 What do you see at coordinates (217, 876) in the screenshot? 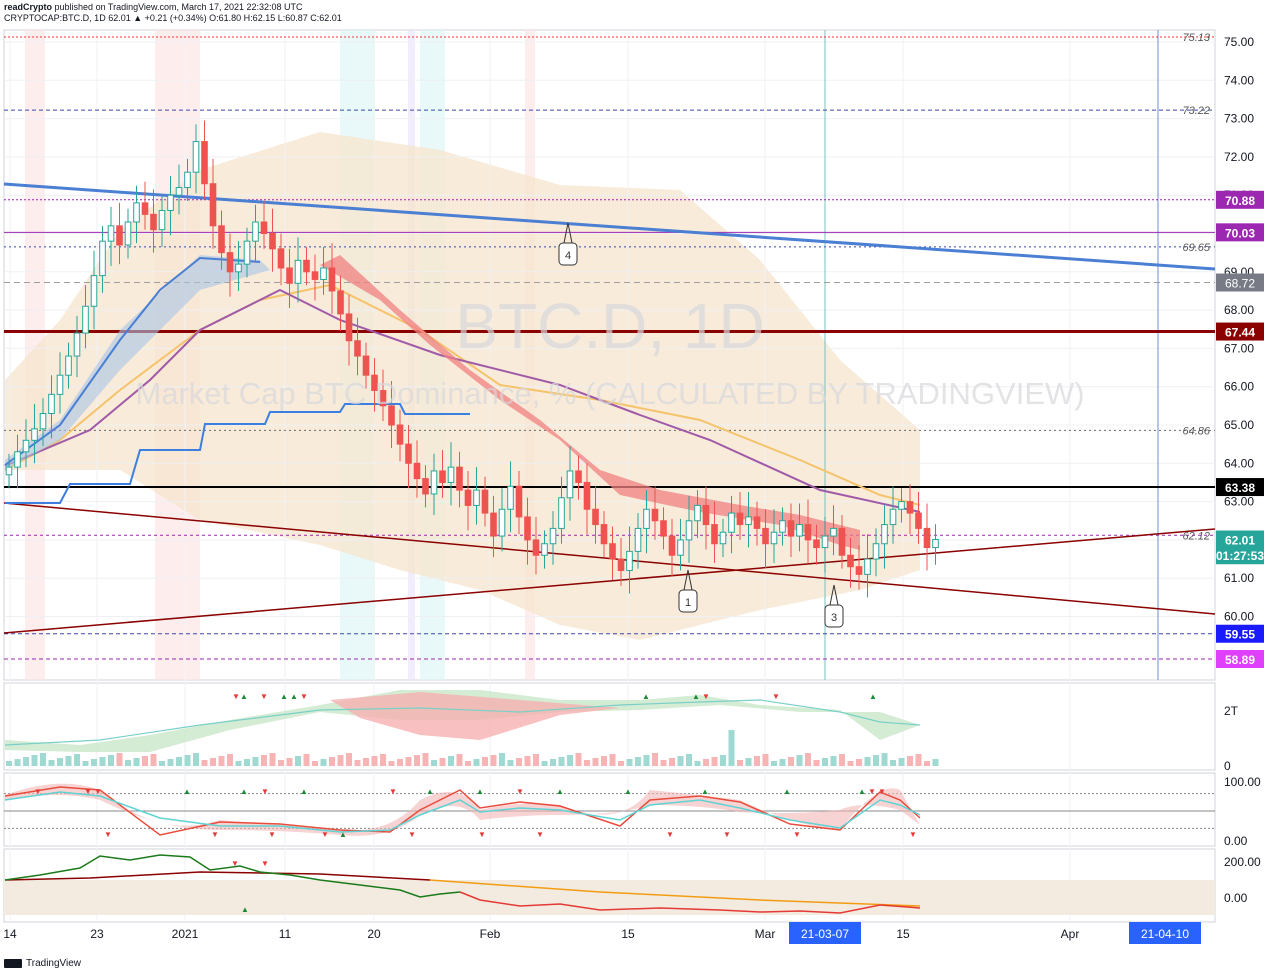
I see `momentum-long-ma` at bounding box center [217, 876].